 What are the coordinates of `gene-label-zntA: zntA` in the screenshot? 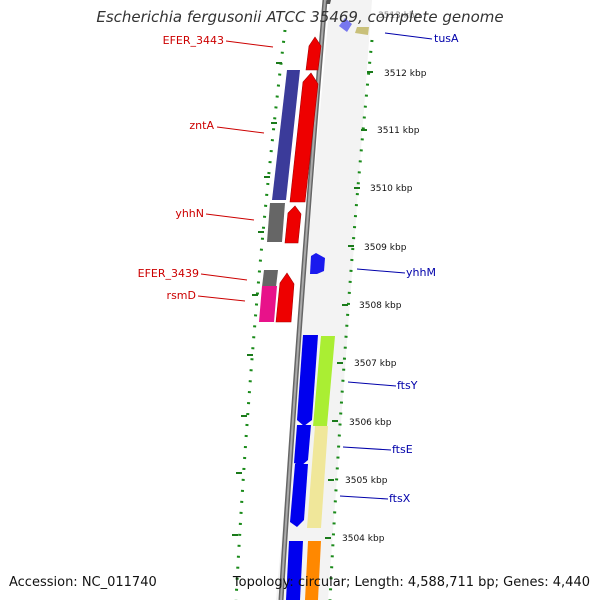 It's located at (201, 125).